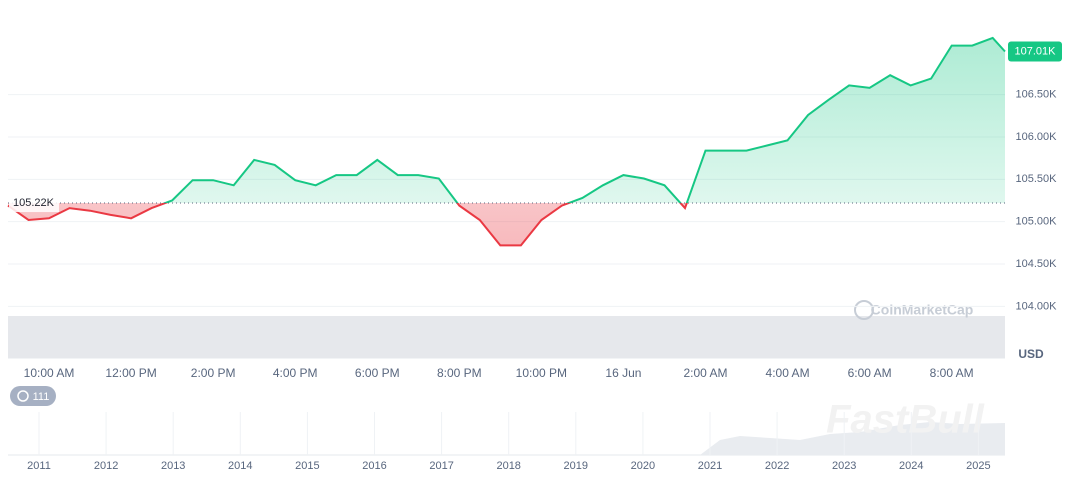 The height and width of the screenshot is (477, 1072). I want to click on y-tick-label: 105.50K, so click(1037, 179).